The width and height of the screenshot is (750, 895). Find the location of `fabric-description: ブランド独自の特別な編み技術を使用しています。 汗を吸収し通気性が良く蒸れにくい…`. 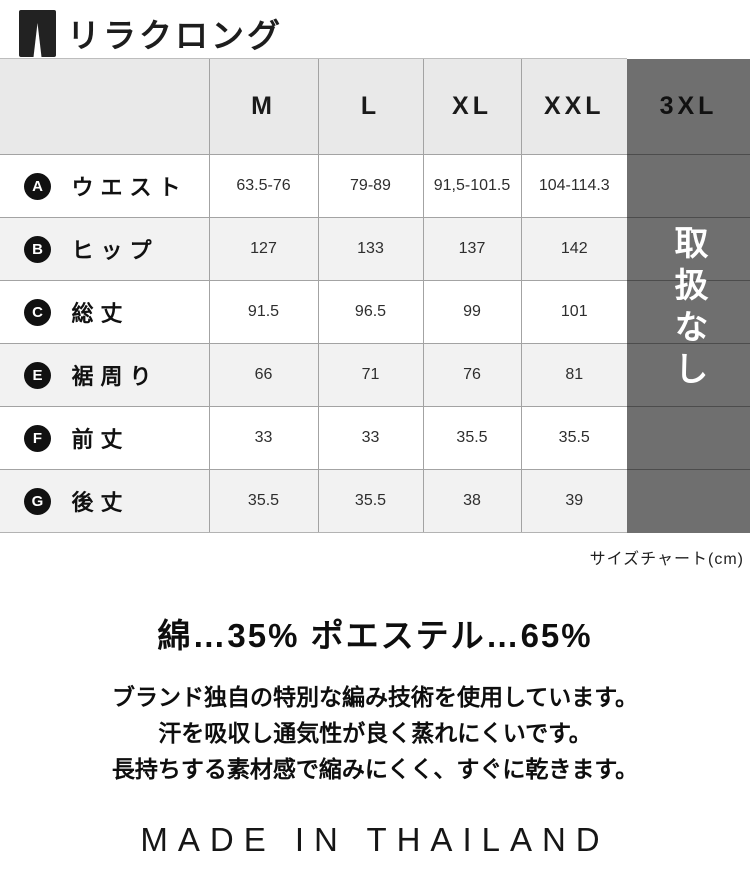

fabric-description: ブランド独自の特別な編み技術を使用しています。 汗を吸収し通気性が良く蒸れにくい… is located at coordinates (375, 733).